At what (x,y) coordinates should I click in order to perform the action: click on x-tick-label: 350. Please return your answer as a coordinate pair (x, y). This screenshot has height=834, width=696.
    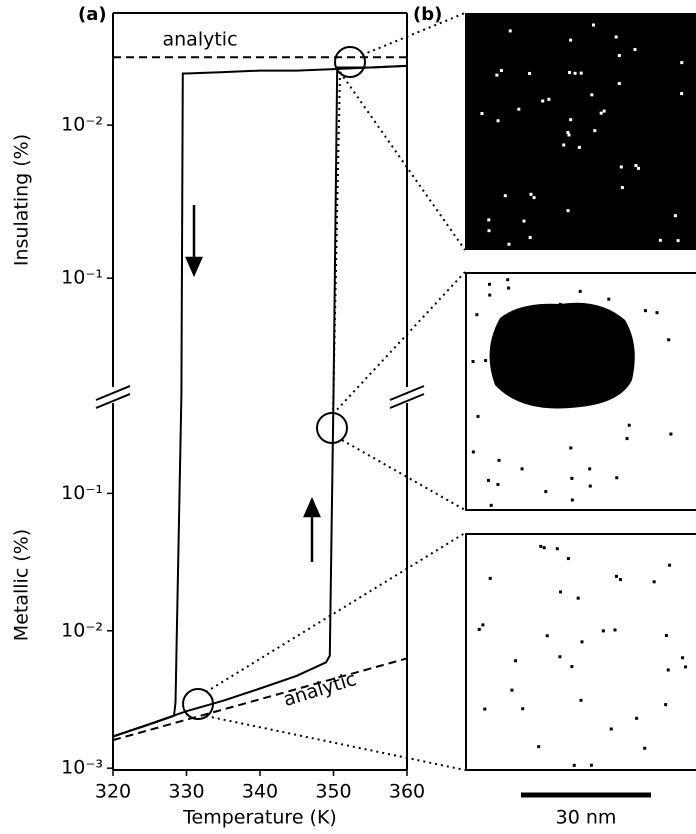
    Looking at the image, I should click on (333, 792).